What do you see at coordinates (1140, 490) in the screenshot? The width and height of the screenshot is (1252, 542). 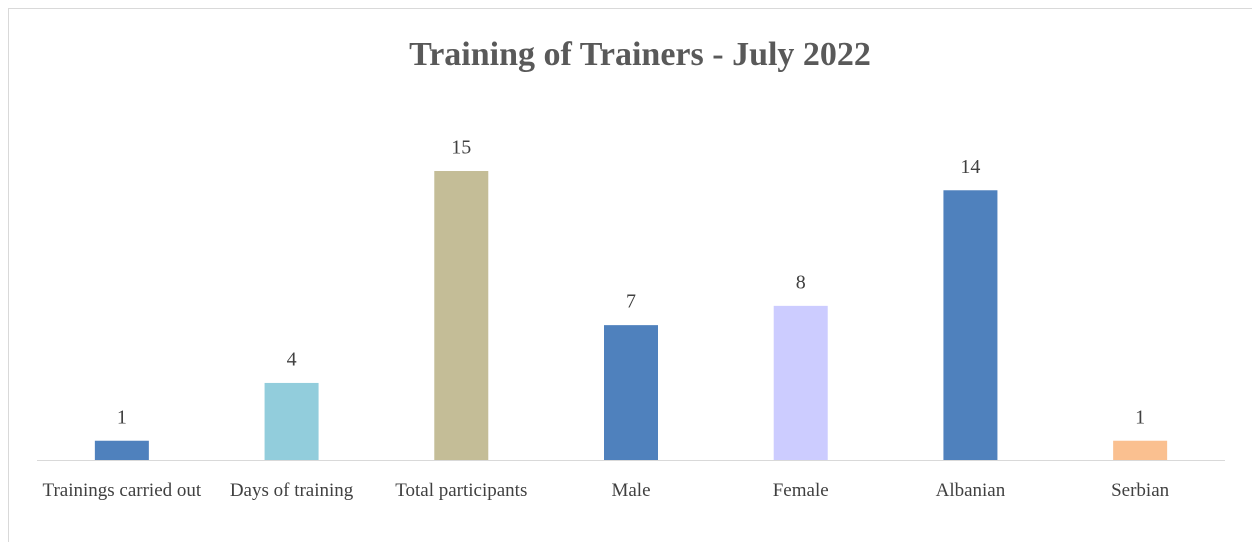 I see `x-tick-label: Serbian` at bounding box center [1140, 490].